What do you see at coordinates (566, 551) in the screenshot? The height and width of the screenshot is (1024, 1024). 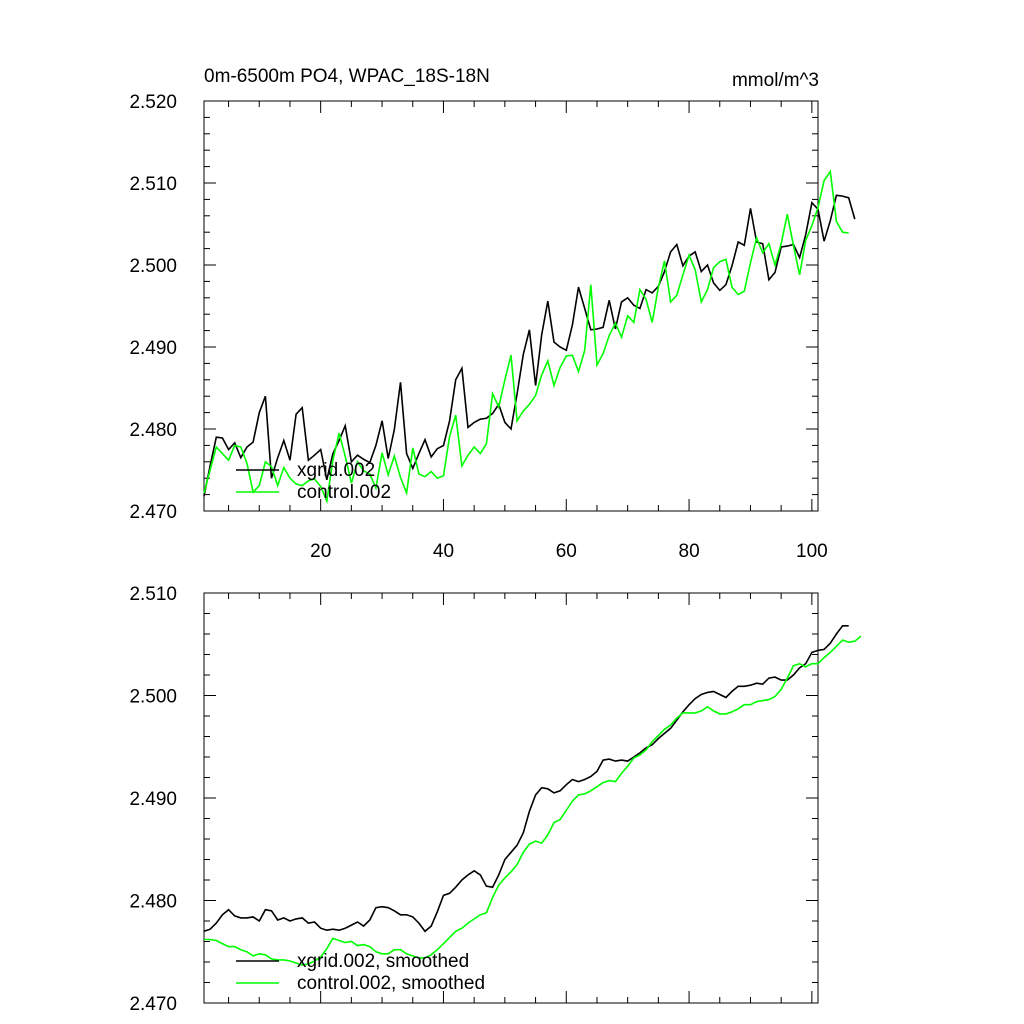 I see `x-tick-label: 60` at bounding box center [566, 551].